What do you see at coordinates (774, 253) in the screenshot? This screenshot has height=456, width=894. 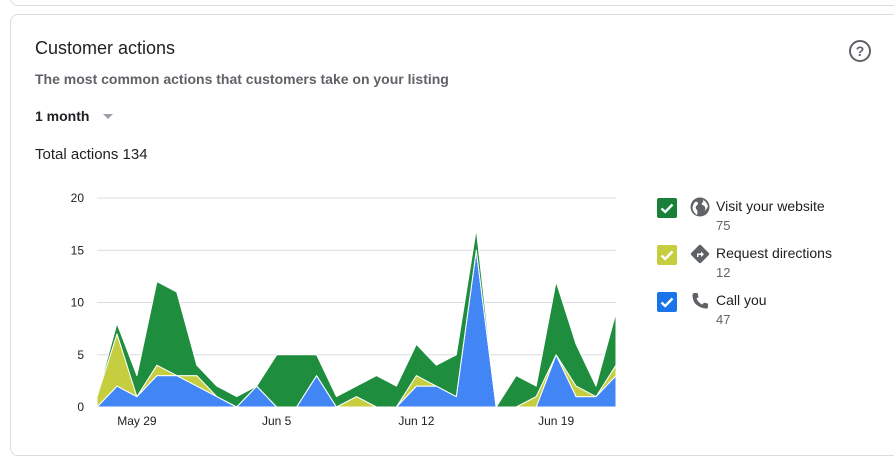 I see `legend-label: Request directions` at bounding box center [774, 253].